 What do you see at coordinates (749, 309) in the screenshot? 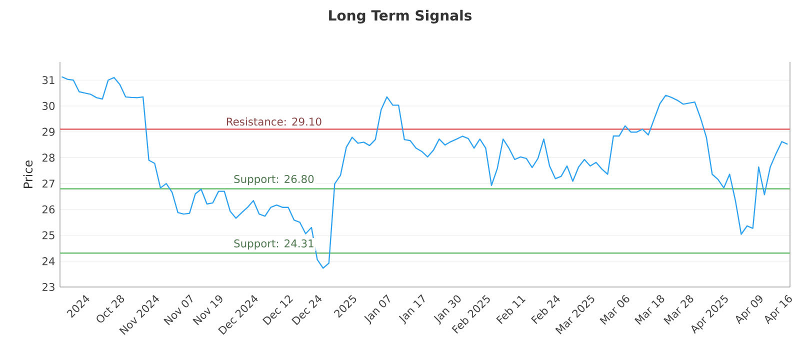
I see `x-tick-label: Apr 09` at bounding box center [749, 309].